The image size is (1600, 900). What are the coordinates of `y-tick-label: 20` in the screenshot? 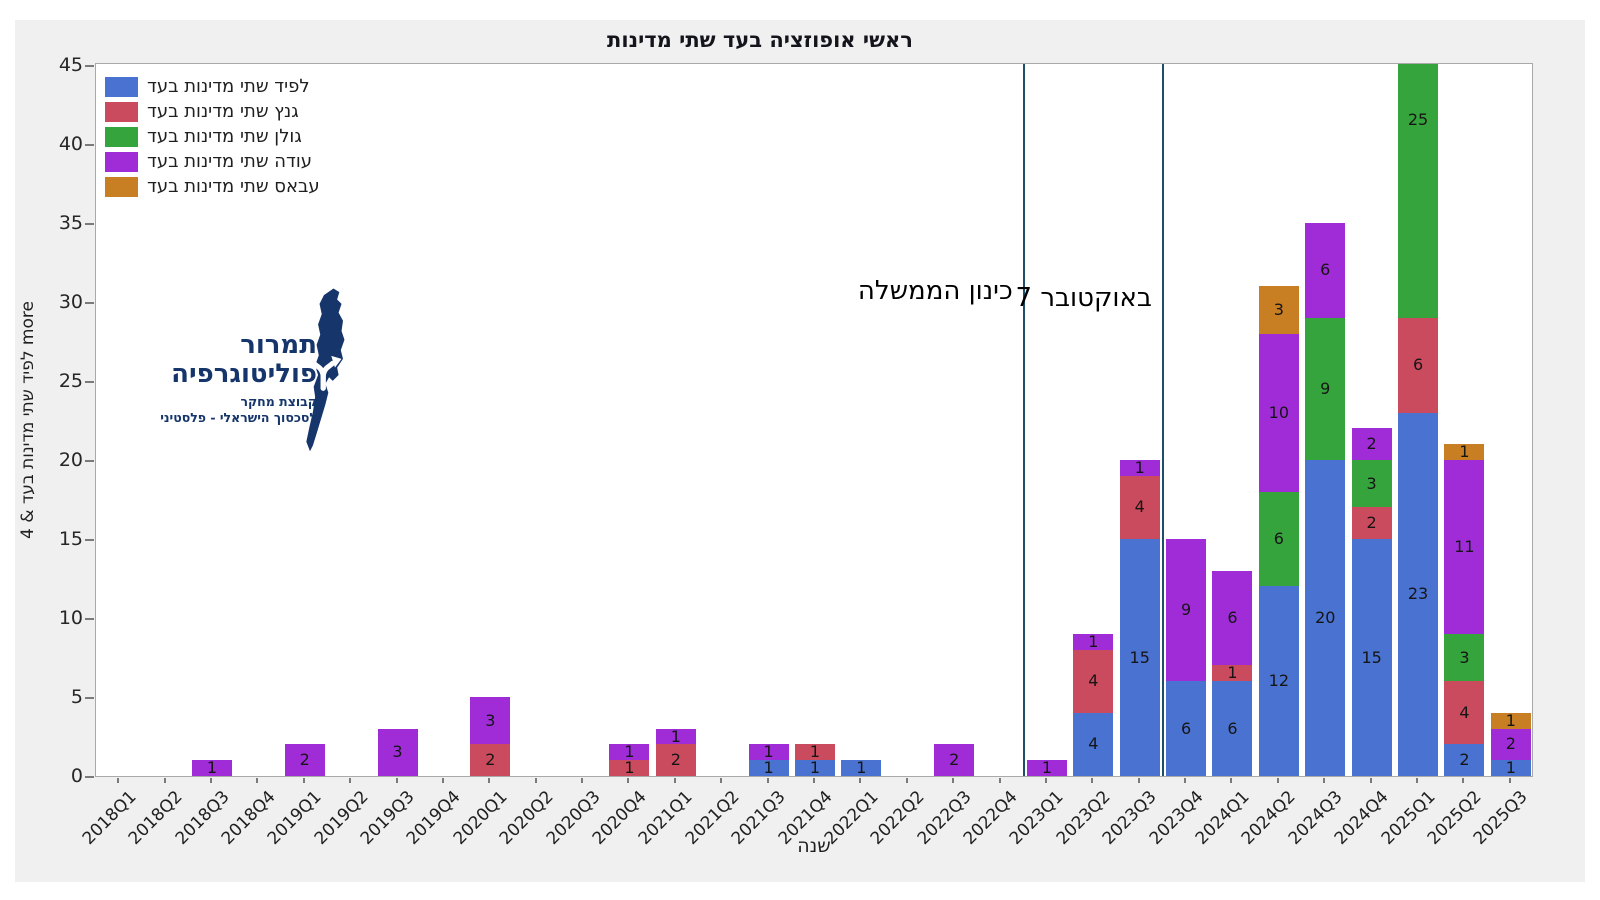 It's located at (70, 460).